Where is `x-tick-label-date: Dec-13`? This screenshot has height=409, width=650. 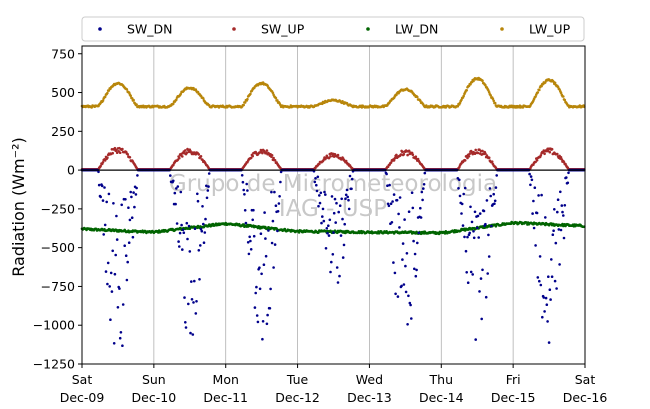 x-tick-label-date: Dec-13 is located at coordinates (369, 397).